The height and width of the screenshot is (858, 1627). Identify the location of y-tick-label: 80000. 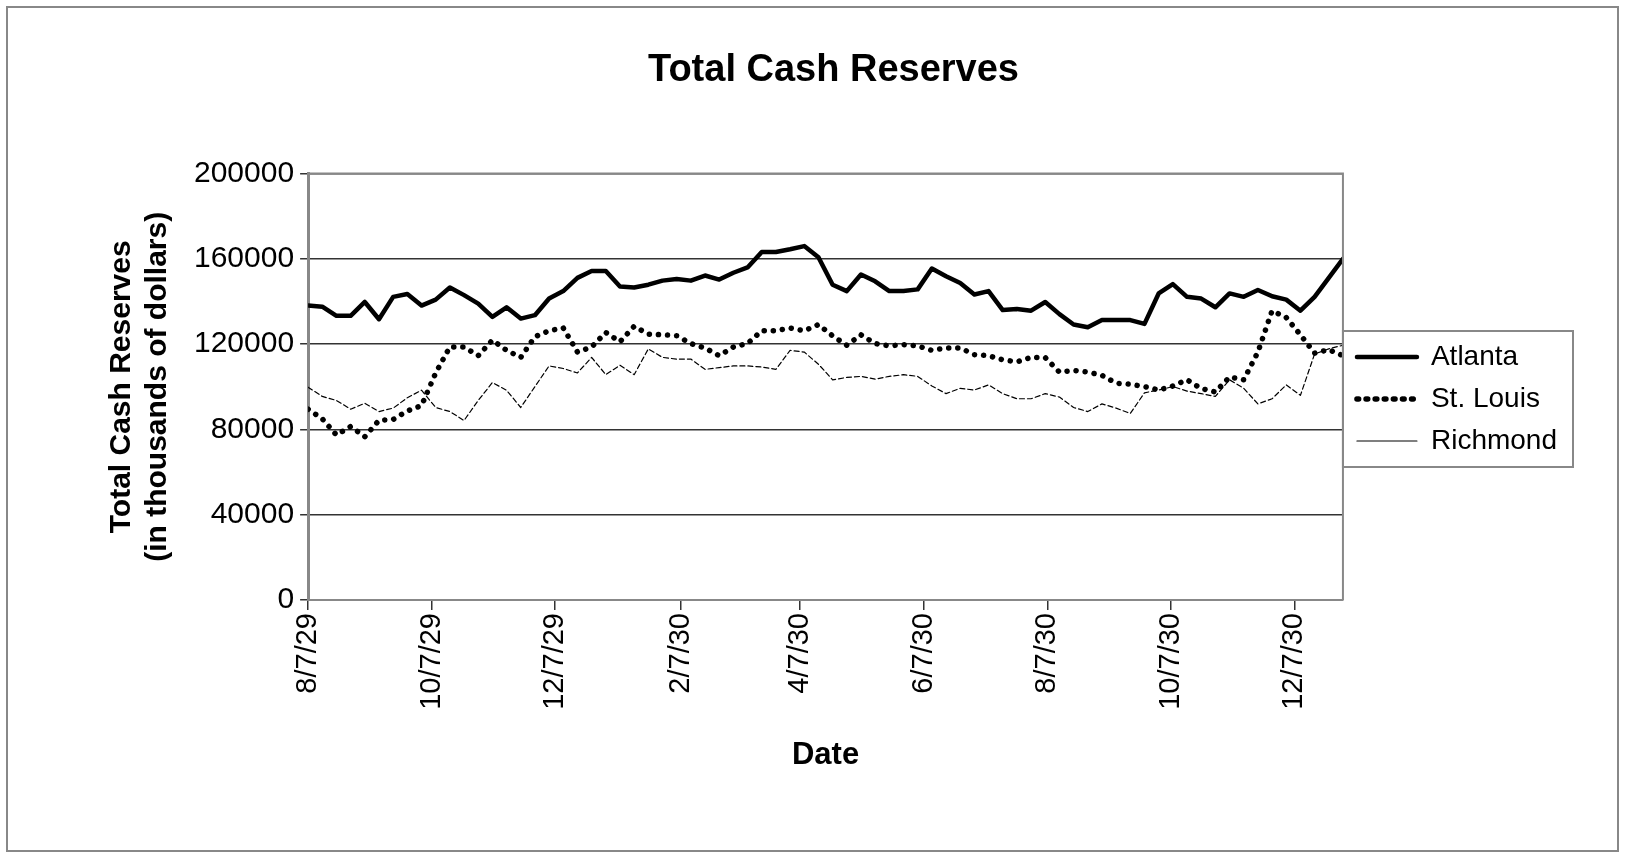
(252, 427).